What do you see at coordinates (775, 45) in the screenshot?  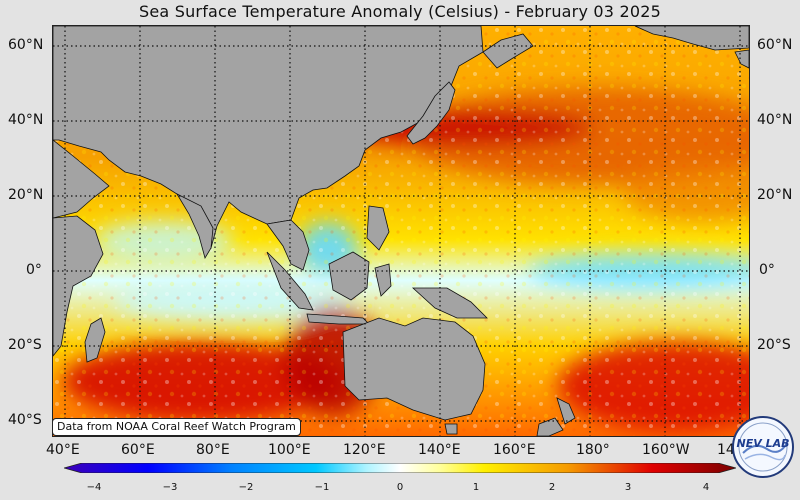 I see `lat-label-right-60n: 60°N` at bounding box center [775, 45].